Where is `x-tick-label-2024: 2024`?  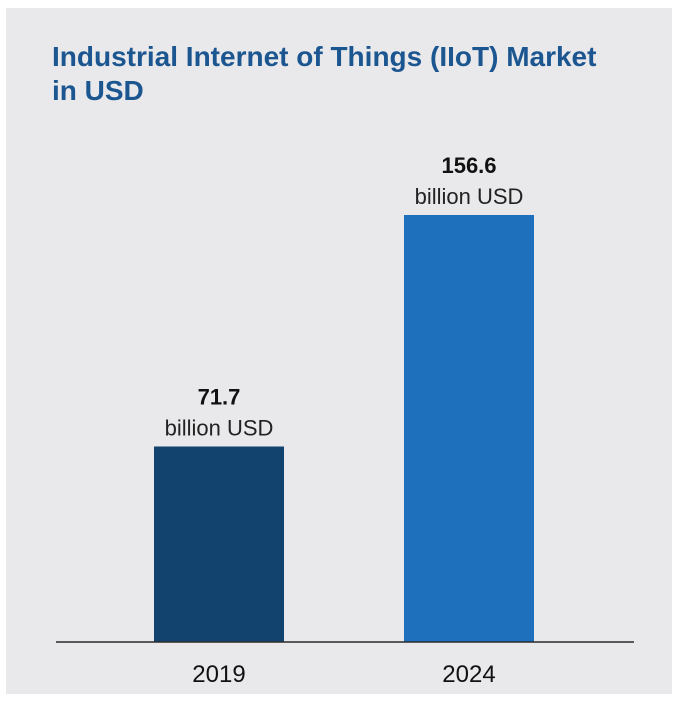
x-tick-label-2024: 2024 is located at coordinates (468, 674).